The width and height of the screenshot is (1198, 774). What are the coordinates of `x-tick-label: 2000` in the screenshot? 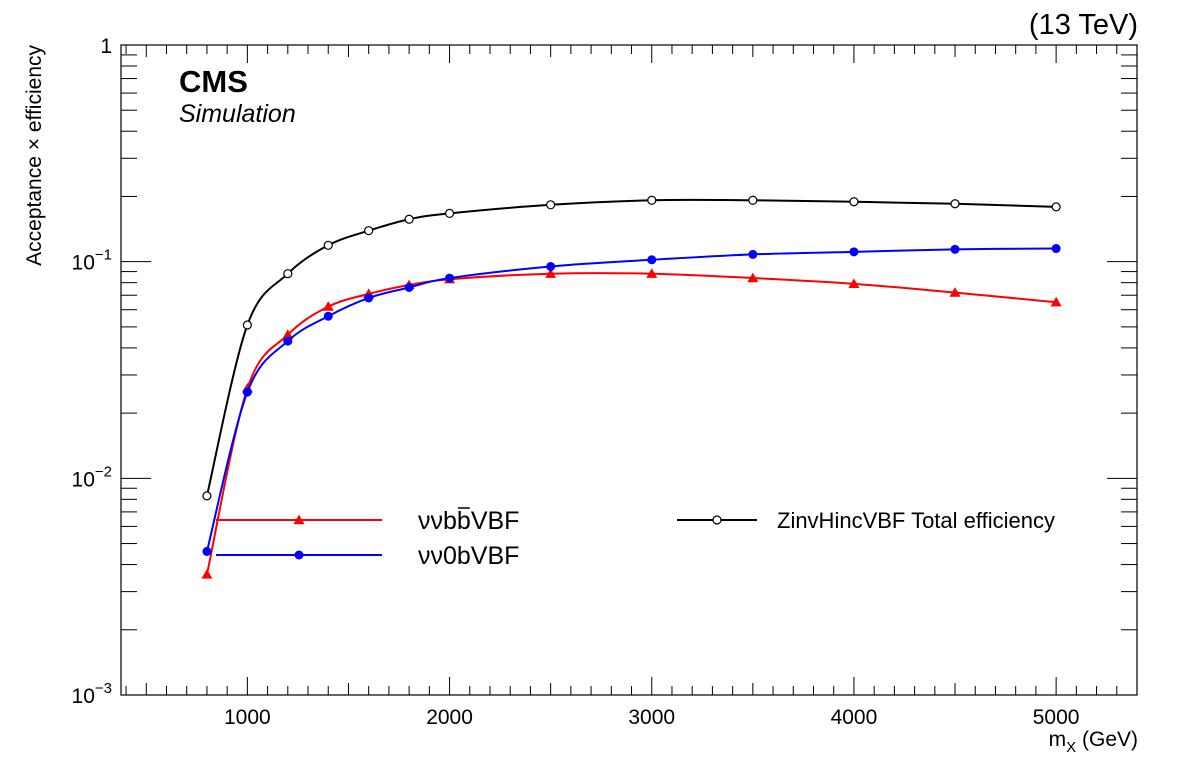 It's located at (449, 717).